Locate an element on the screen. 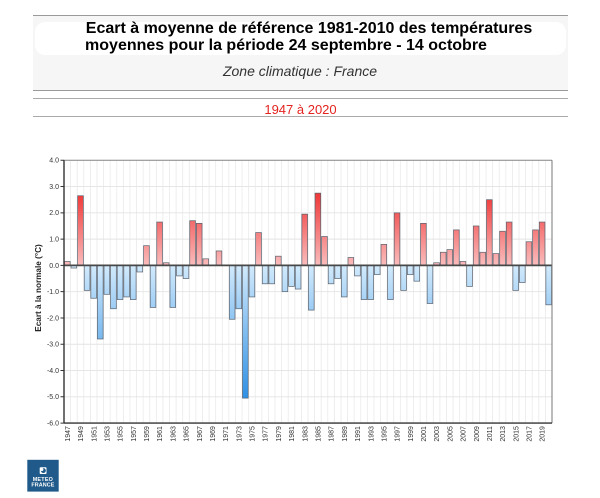 This screenshot has width=600, height=498. svg-text: 1965 is located at coordinates (187, 434).